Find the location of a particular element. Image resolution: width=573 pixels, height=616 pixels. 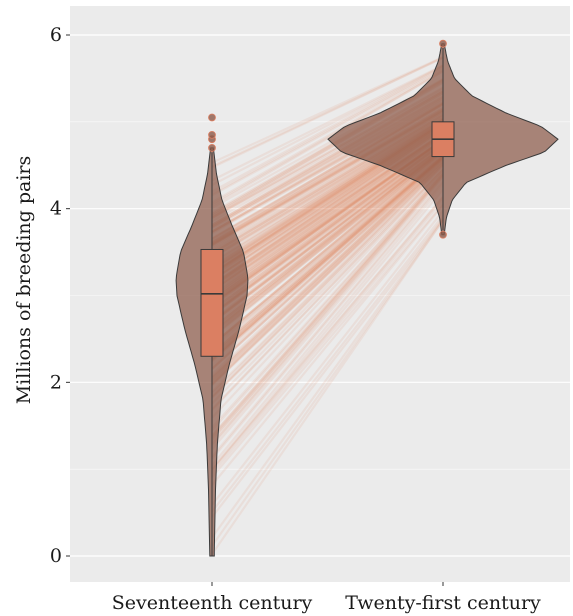

outlier-points is located at coordinates (327, 139).